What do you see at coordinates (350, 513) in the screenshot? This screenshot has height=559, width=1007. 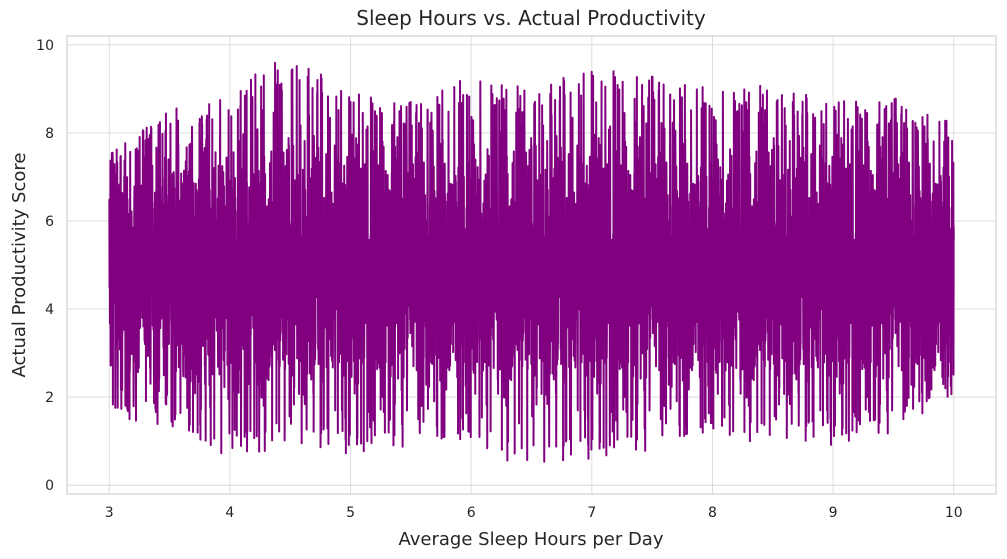 I see `x-tick-label: 5` at bounding box center [350, 513].